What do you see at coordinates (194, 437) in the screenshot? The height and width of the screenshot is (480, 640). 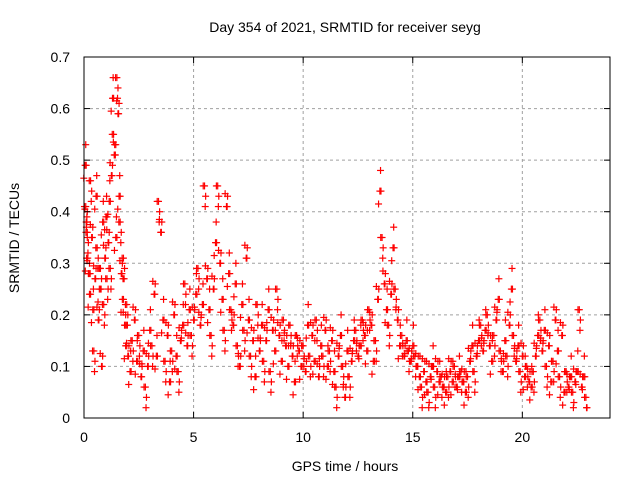 I see `x-tick-label: 5` at bounding box center [194, 437].